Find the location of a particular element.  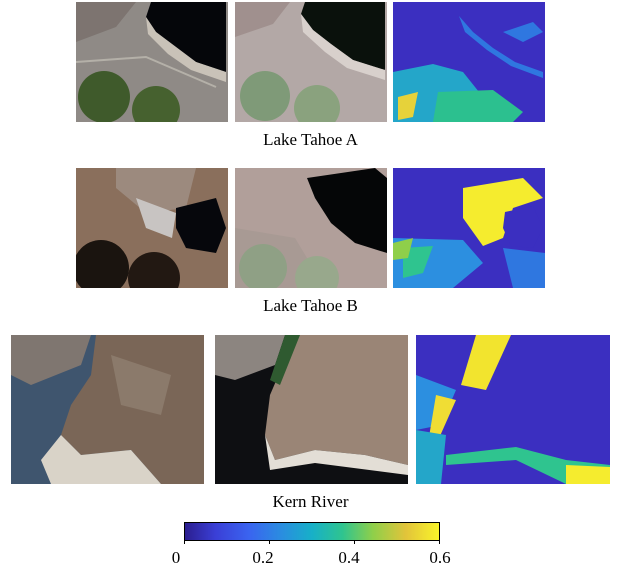

colorbar-tick-label: 0.6 is located at coordinates (440, 557).